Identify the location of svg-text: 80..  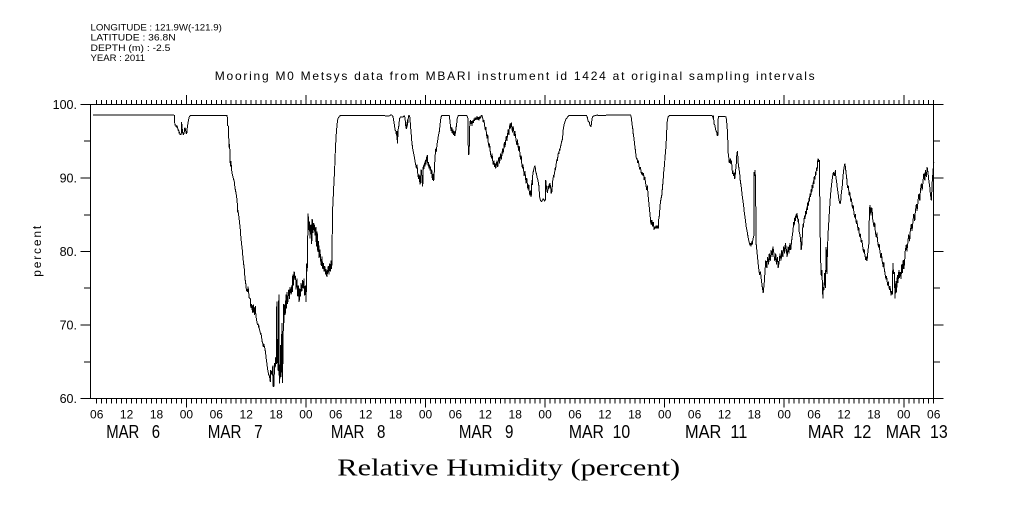
(68, 252).